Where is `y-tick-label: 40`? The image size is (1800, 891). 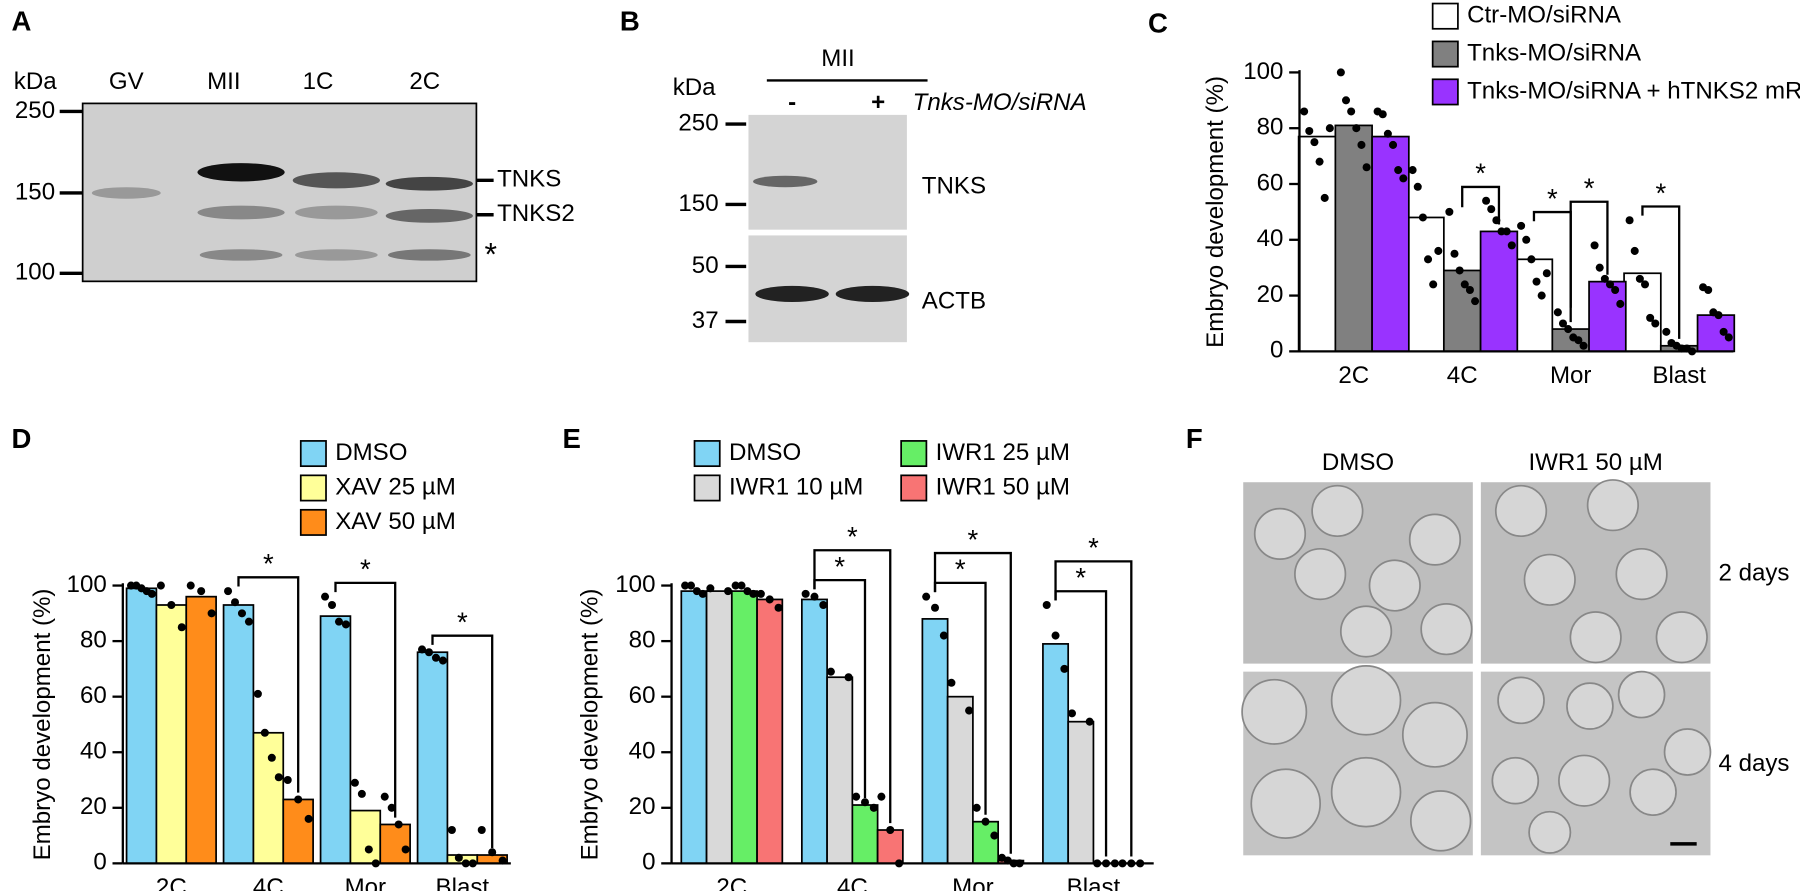
y-tick-label: 40 is located at coordinates (642, 751).